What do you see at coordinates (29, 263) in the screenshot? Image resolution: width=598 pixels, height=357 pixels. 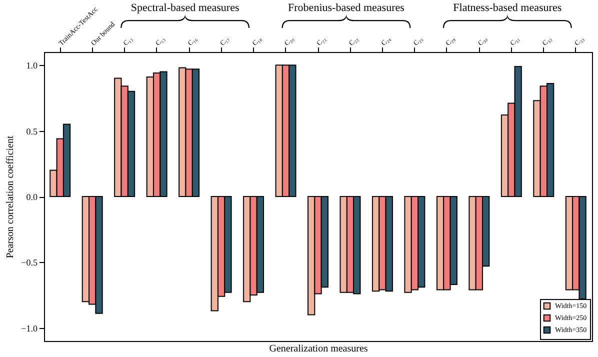 I see `y-tick-label: −0.5` at bounding box center [29, 263].